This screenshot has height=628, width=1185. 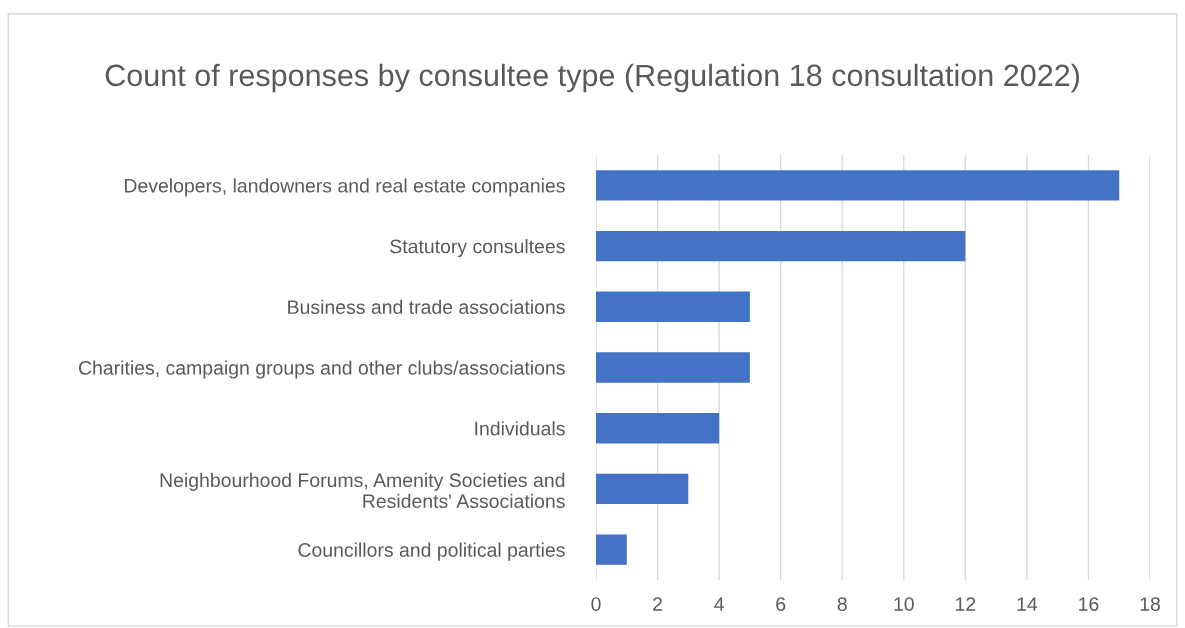 I want to click on y-tick-label: Individuals, so click(x=520, y=428).